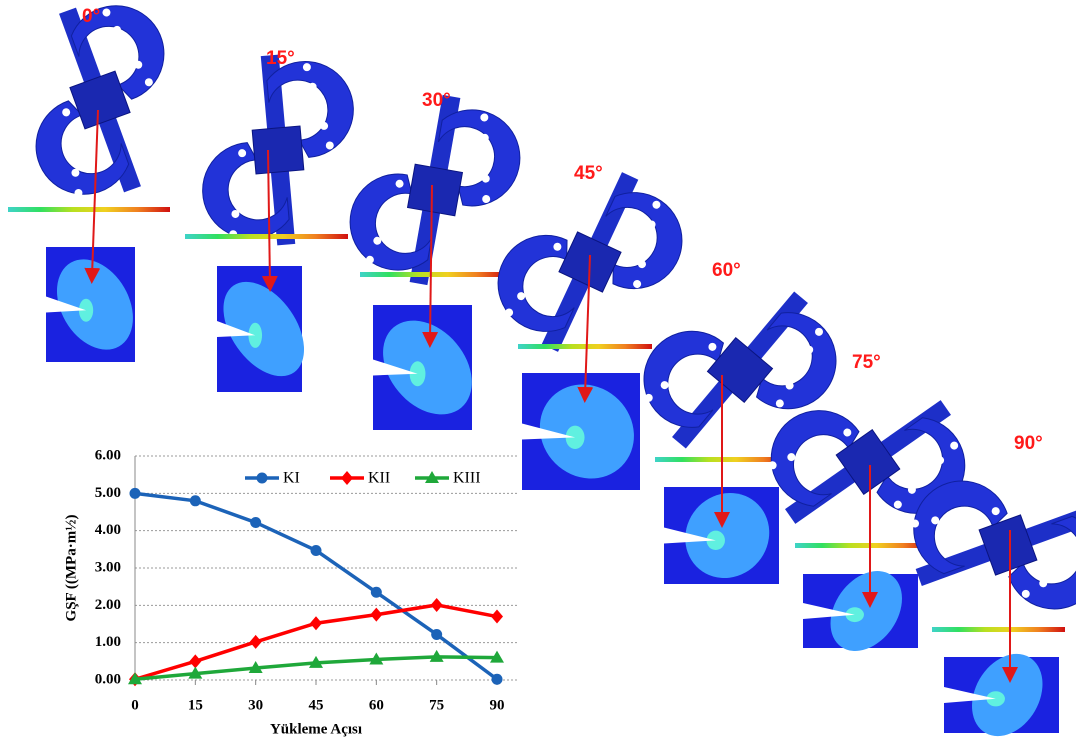 The width and height of the screenshot is (1076, 753). Describe the element at coordinates (108, 567) in the screenshot. I see `y-tick-label: 3.00` at that location.